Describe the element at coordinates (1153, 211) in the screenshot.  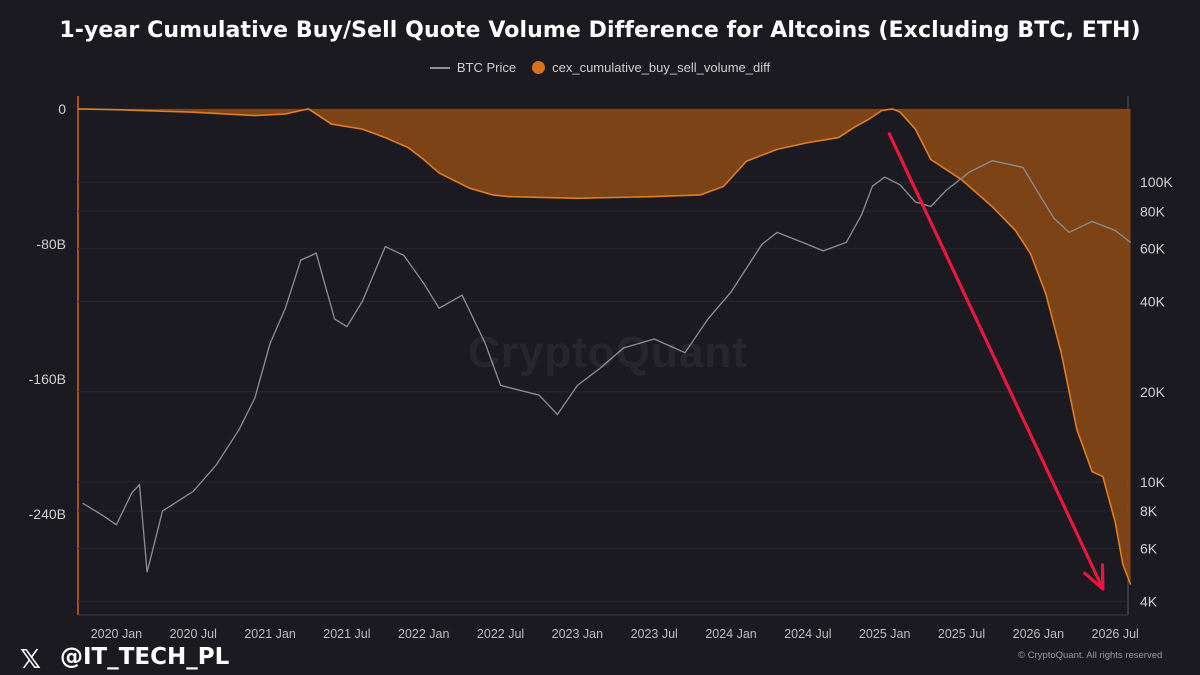
I see `right-axis-tick-label: 80K` at that location.